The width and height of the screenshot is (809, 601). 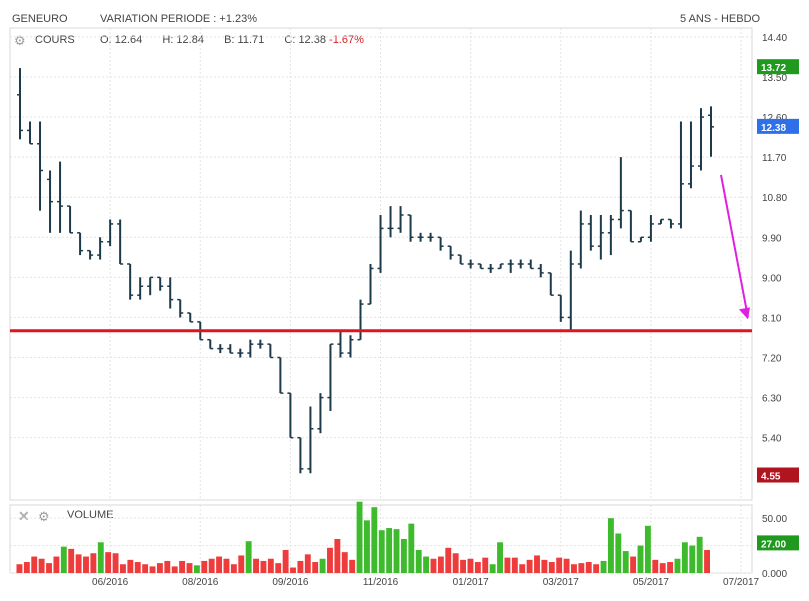 I want to click on volume-tick-label: 0.000, so click(x=774, y=574).